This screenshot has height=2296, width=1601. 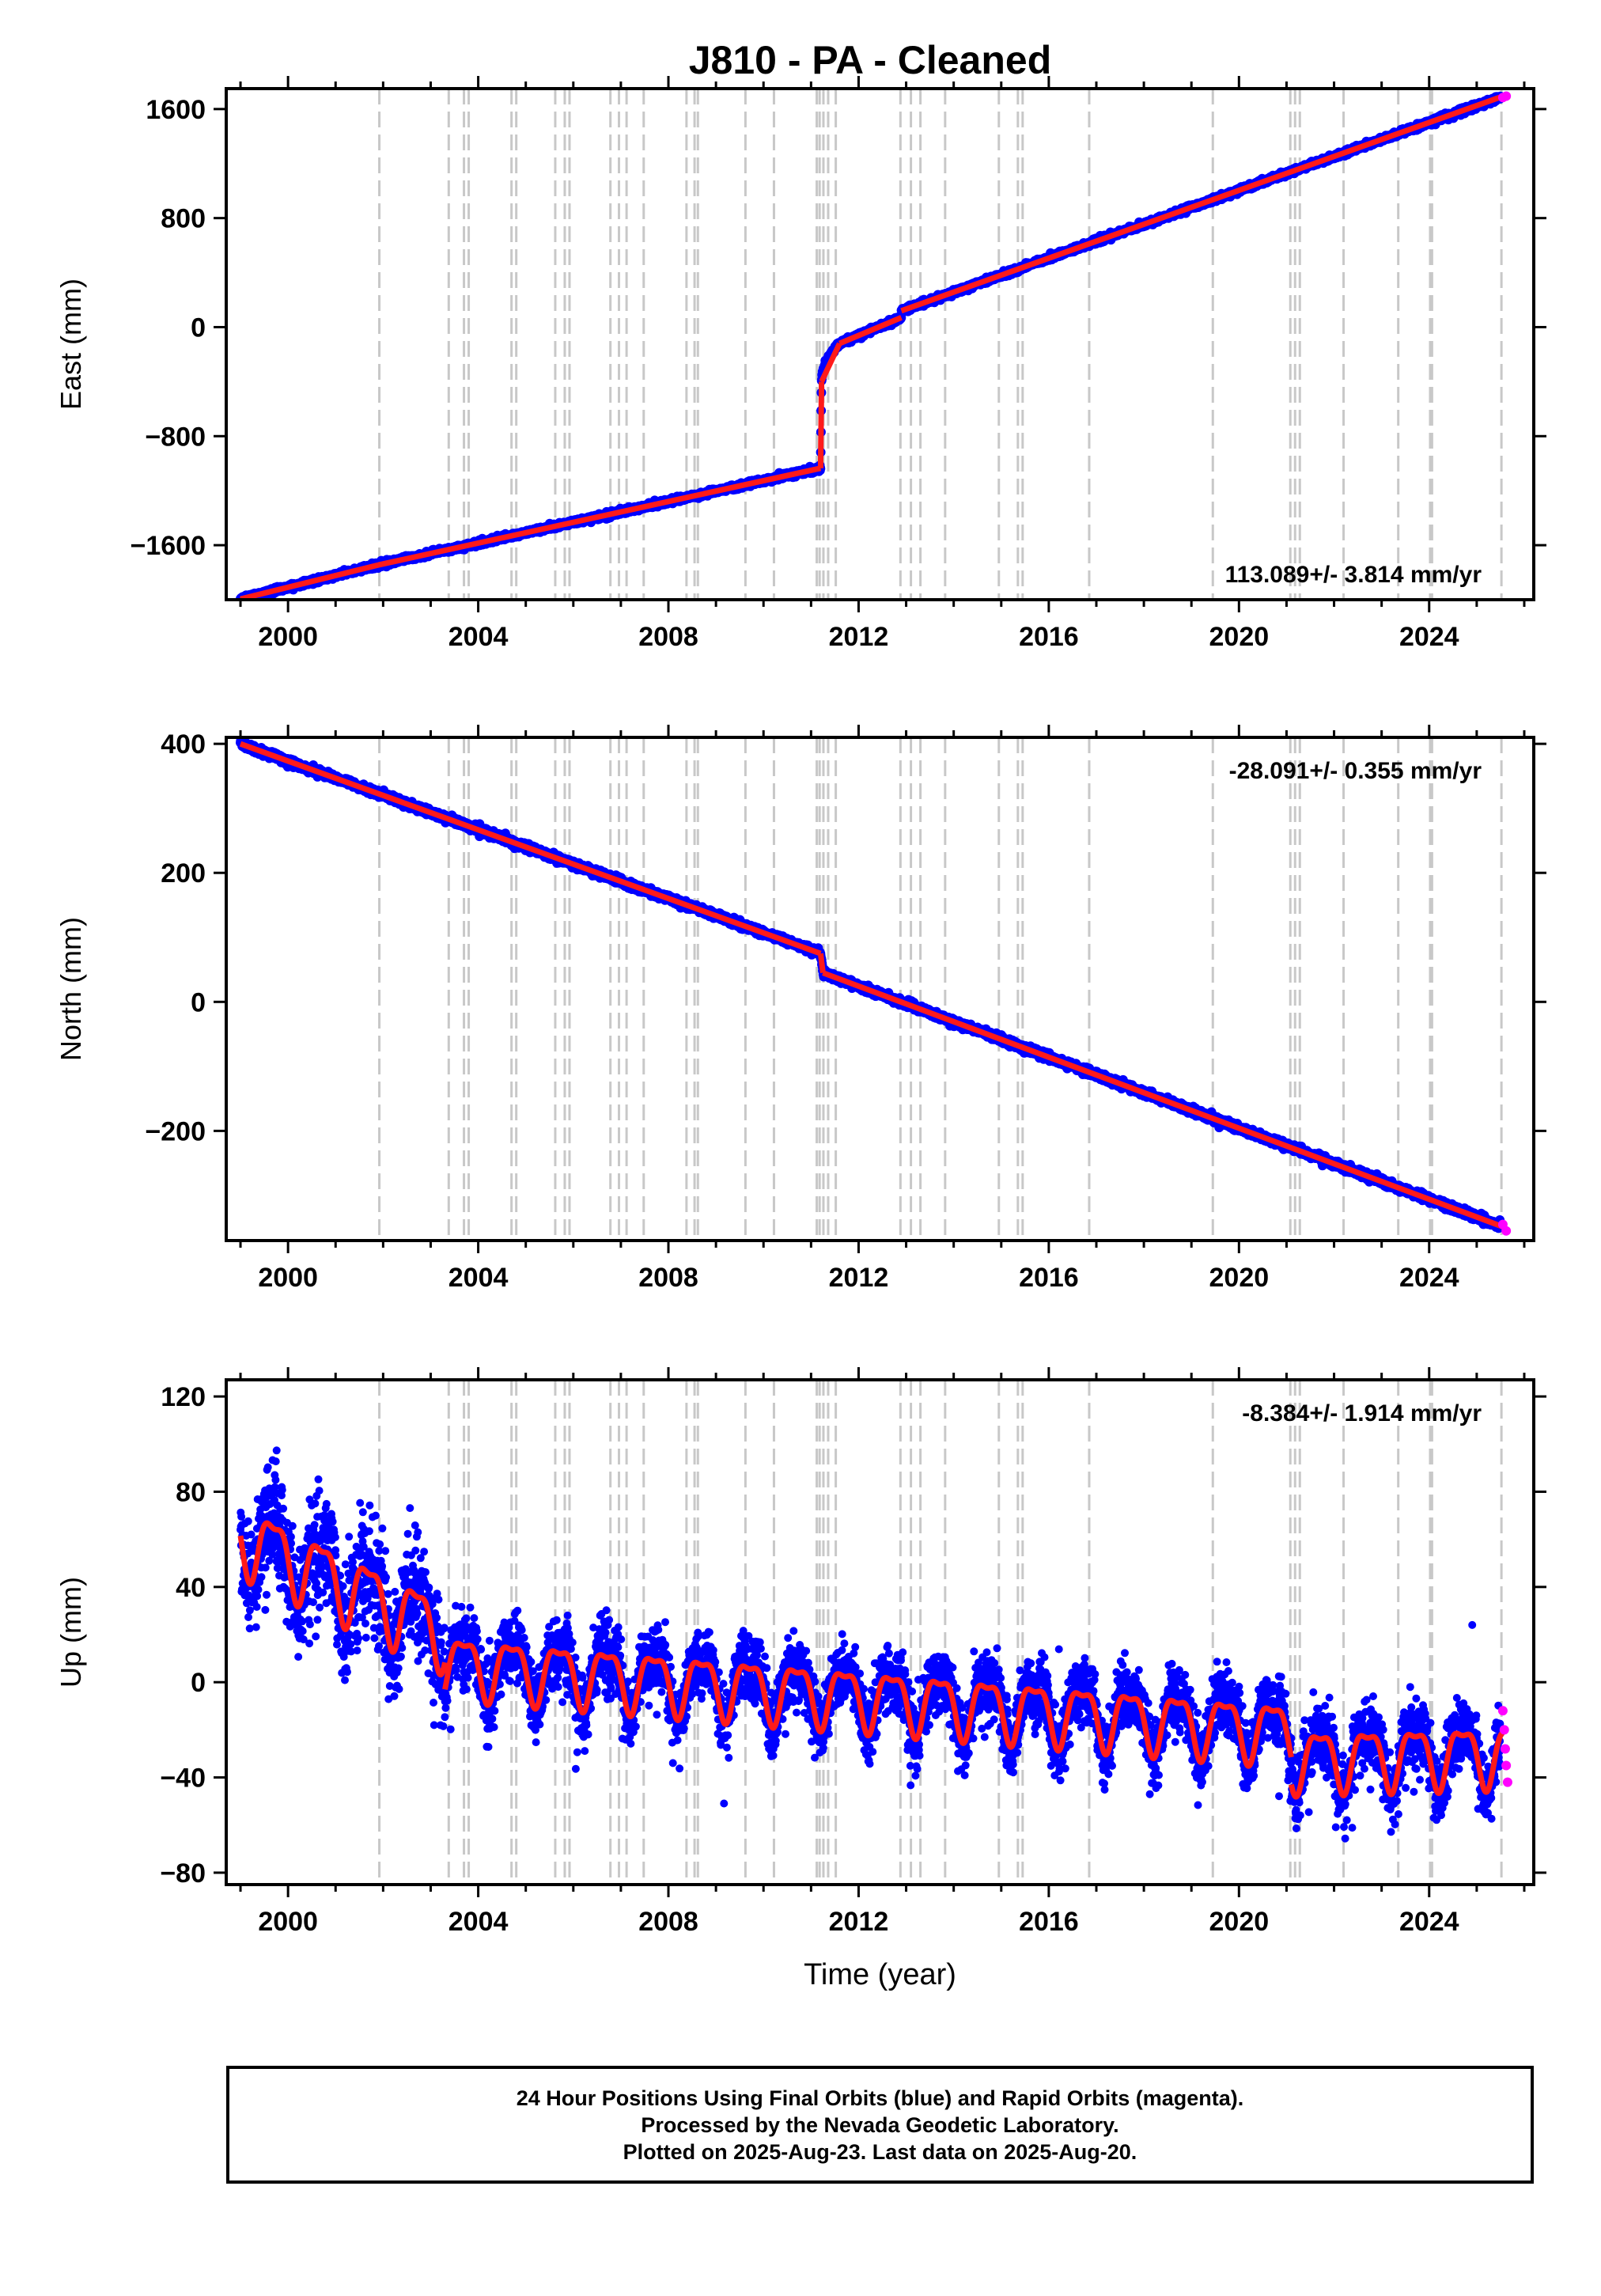 What do you see at coordinates (176, 110) in the screenshot?
I see `y-tick-label: 1600` at bounding box center [176, 110].